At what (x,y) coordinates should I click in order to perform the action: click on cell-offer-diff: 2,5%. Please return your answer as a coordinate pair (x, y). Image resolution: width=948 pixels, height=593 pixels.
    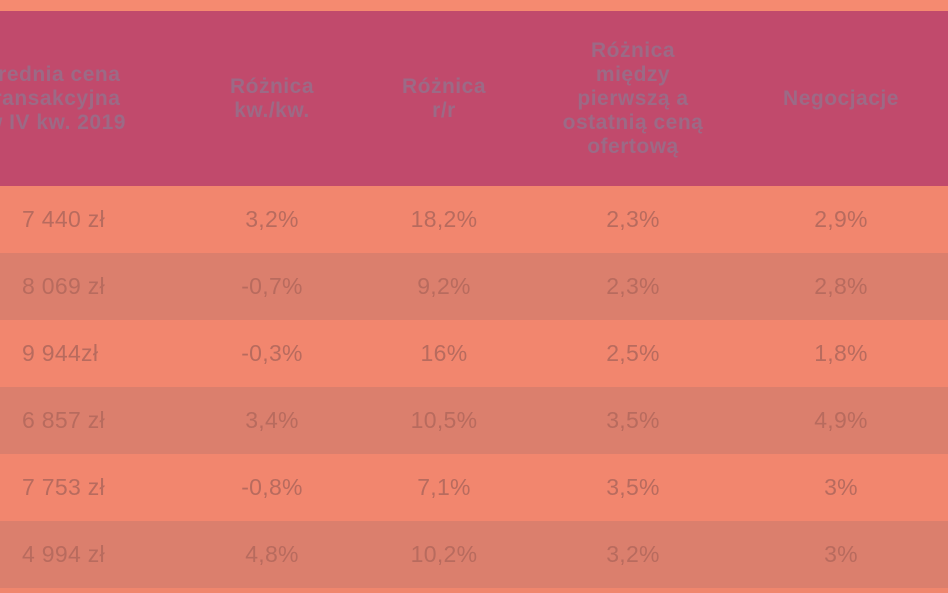
    Looking at the image, I should click on (633, 353).